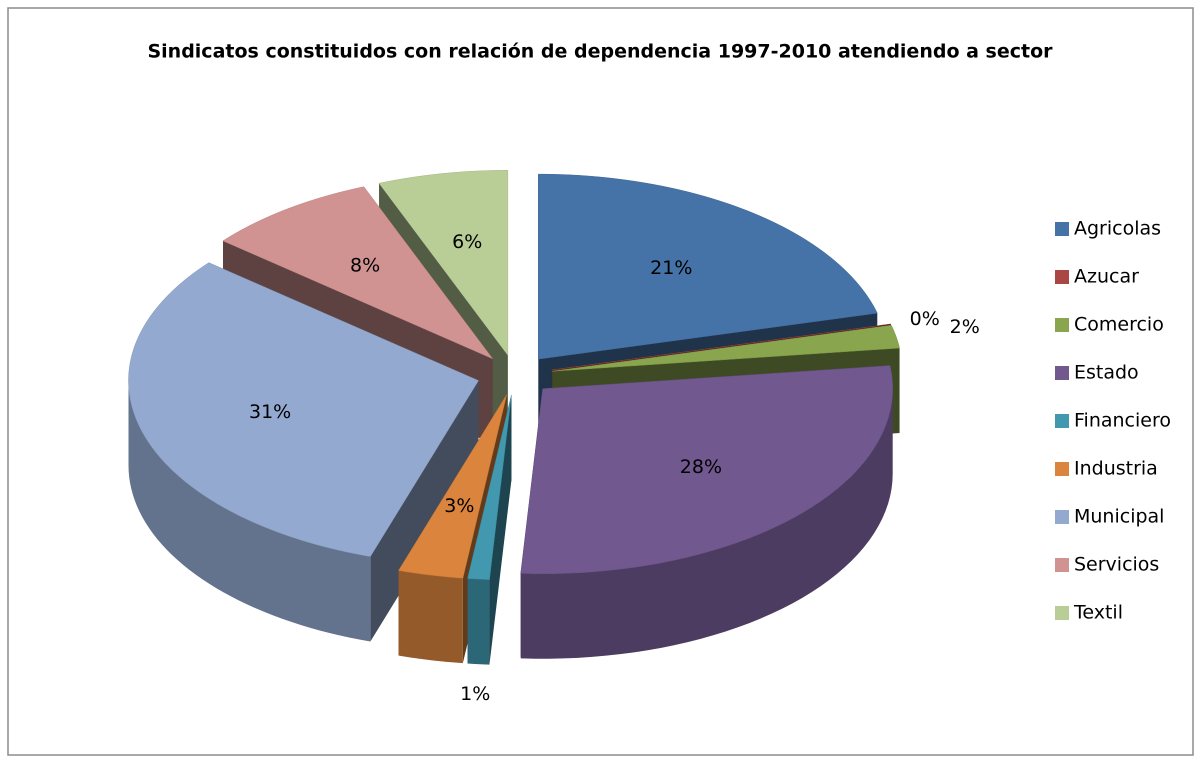 The image size is (1201, 763). I want to click on legend-label: Comercio, so click(1119, 325).